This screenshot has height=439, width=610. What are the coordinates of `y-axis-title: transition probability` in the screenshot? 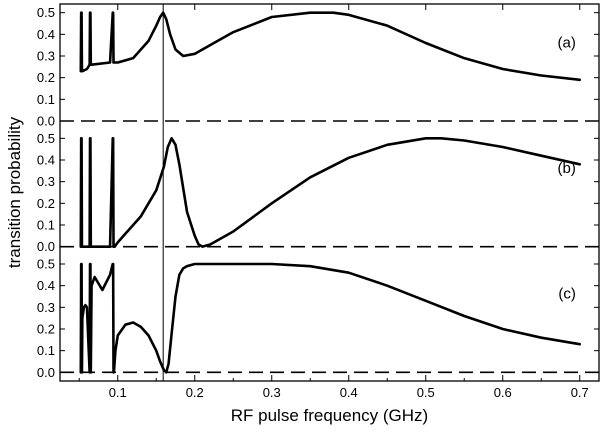 It's located at (14, 192).